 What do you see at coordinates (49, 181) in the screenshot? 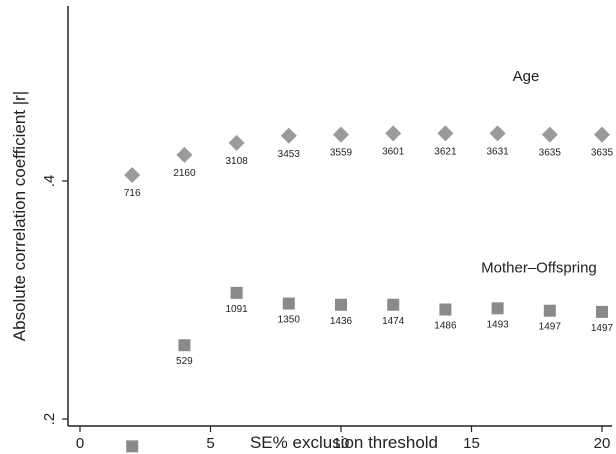
I see `y-tick-label: .4` at bounding box center [49, 181].